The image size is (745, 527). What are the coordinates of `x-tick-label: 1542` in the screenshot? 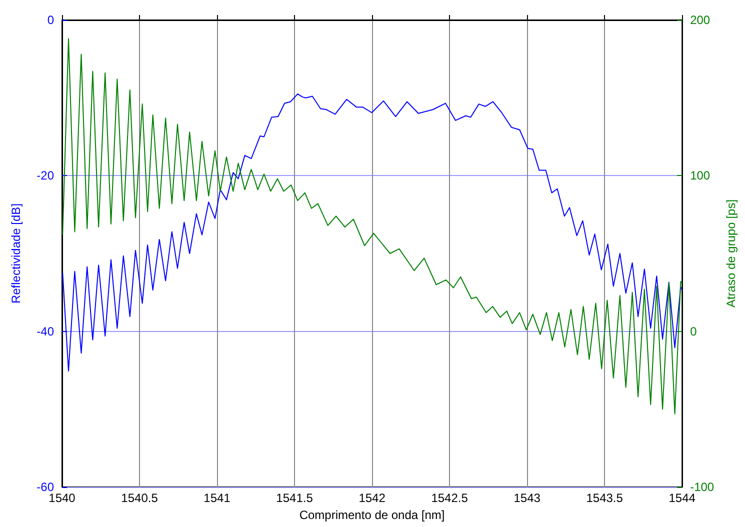 It's located at (372, 498).